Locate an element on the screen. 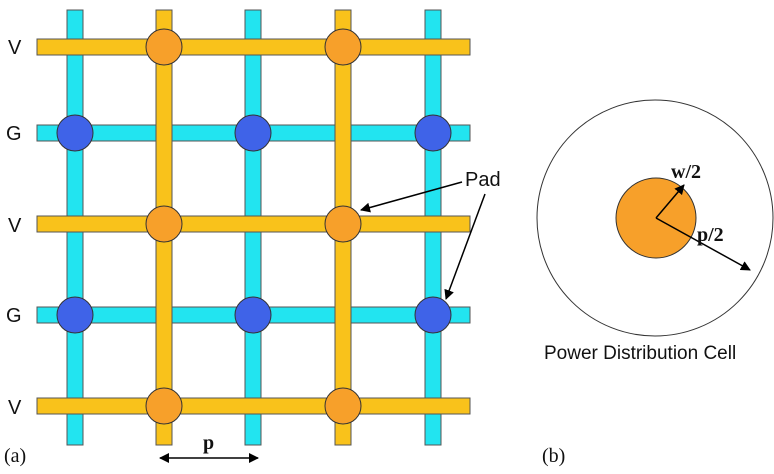  pad-arrow-power is located at coordinates (411, 197).